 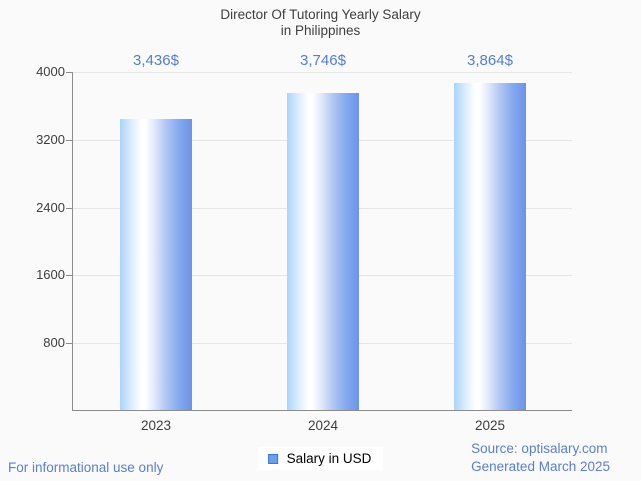 What do you see at coordinates (54, 342) in the screenshot?
I see `y-tick-label-800: 800` at bounding box center [54, 342].